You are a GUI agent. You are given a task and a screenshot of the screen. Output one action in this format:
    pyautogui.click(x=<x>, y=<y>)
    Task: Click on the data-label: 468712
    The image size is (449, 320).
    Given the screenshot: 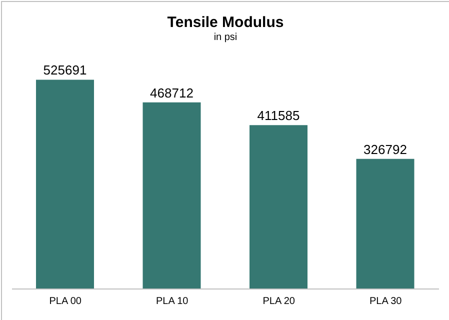 What is the action you would take?
    pyautogui.click(x=172, y=92)
    